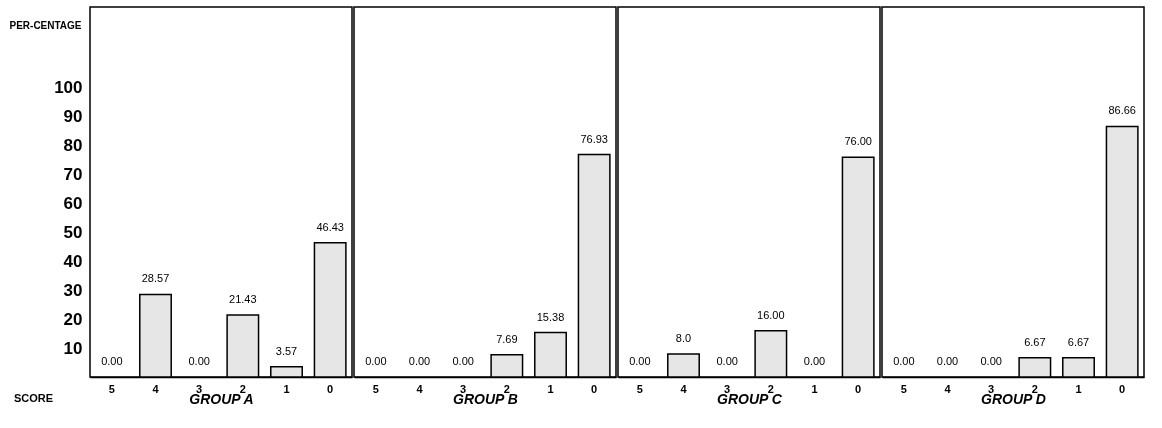  I want to click on y-tick-label: 30, so click(73, 290).